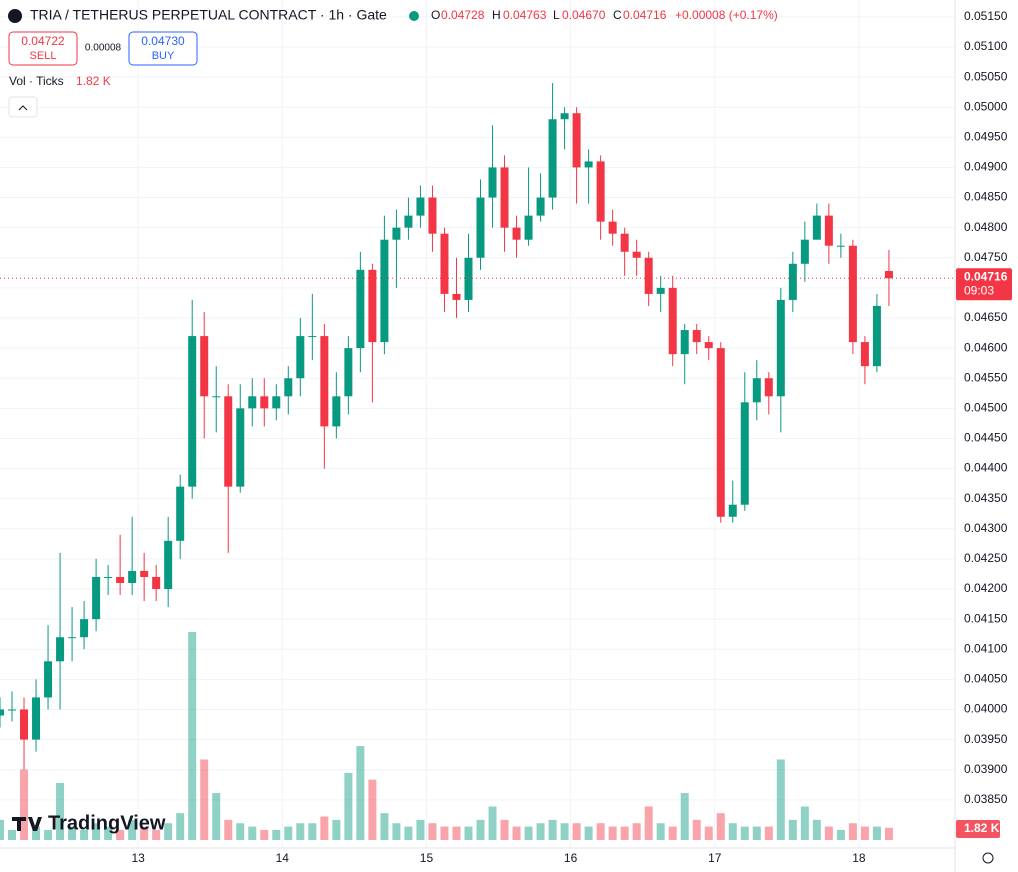  What do you see at coordinates (988, 858) in the screenshot?
I see `settings-icon` at bounding box center [988, 858].